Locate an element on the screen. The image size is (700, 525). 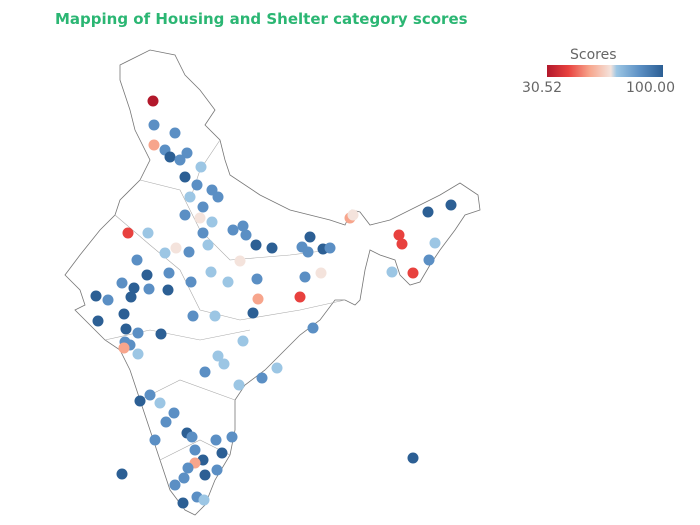
legend-title: Scores is located at coordinates (593, 55).